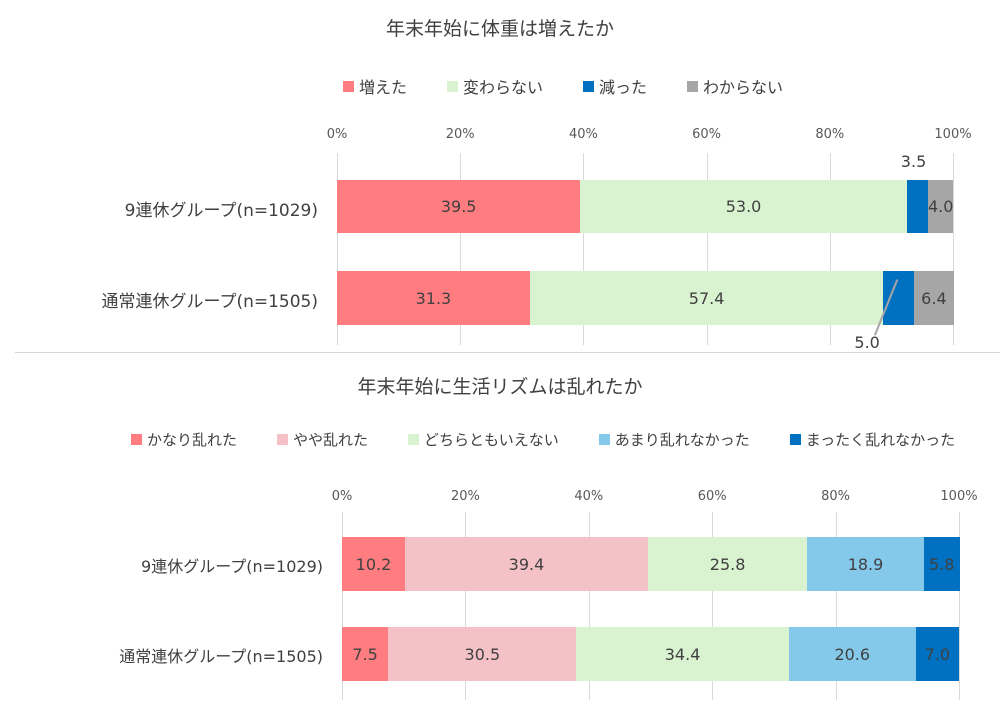 The image size is (1003, 702). I want to click on bar-segment: 7.5, so click(365, 654).